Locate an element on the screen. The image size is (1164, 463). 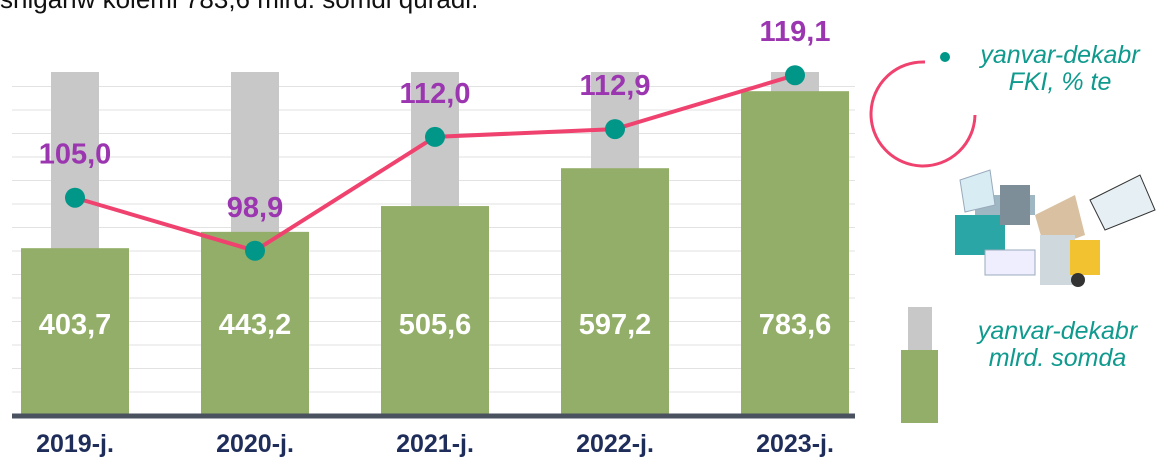
illustration is located at coordinates (1055, 228).